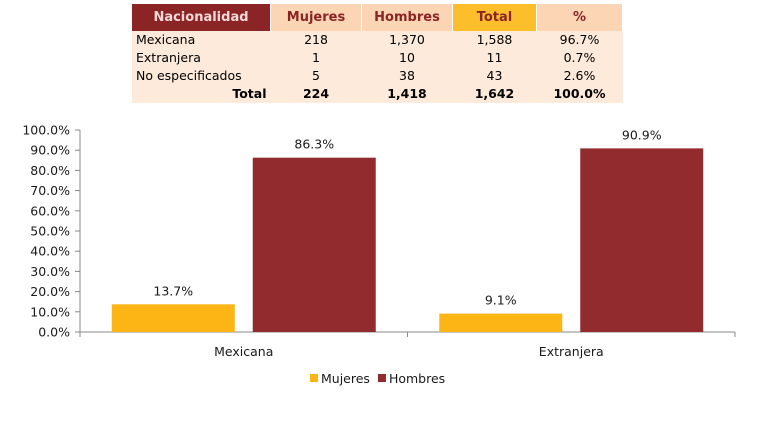 Image resolution: width=765 pixels, height=422 pixels. I want to click on data-label: 90.9%, so click(642, 134).